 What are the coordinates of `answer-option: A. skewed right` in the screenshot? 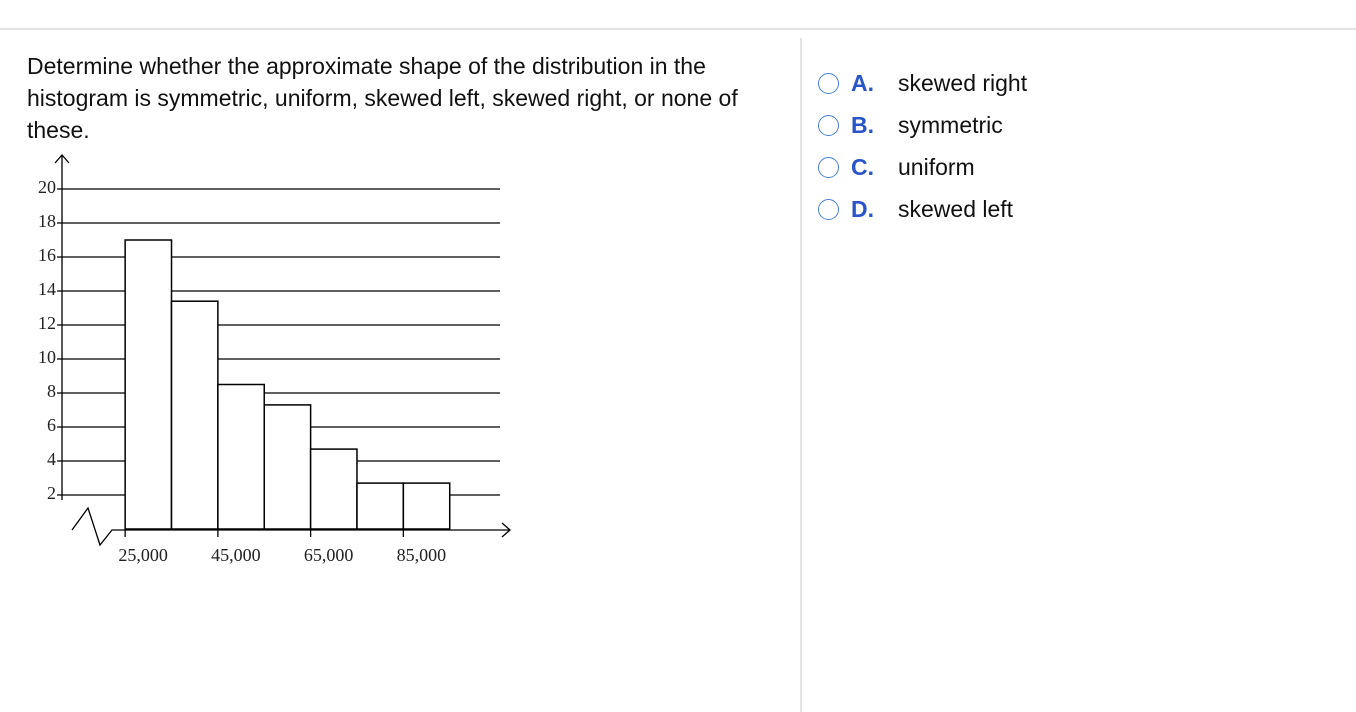 It's located at (922, 83).